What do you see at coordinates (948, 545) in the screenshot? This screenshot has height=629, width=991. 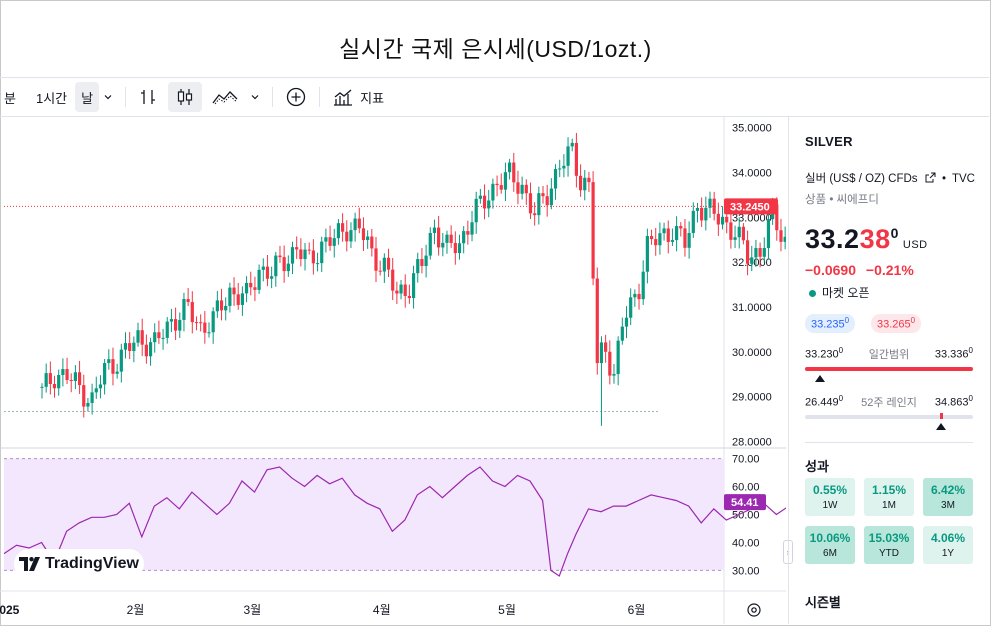 I see `perf-tile: 4.06% 1Y` at bounding box center [948, 545].